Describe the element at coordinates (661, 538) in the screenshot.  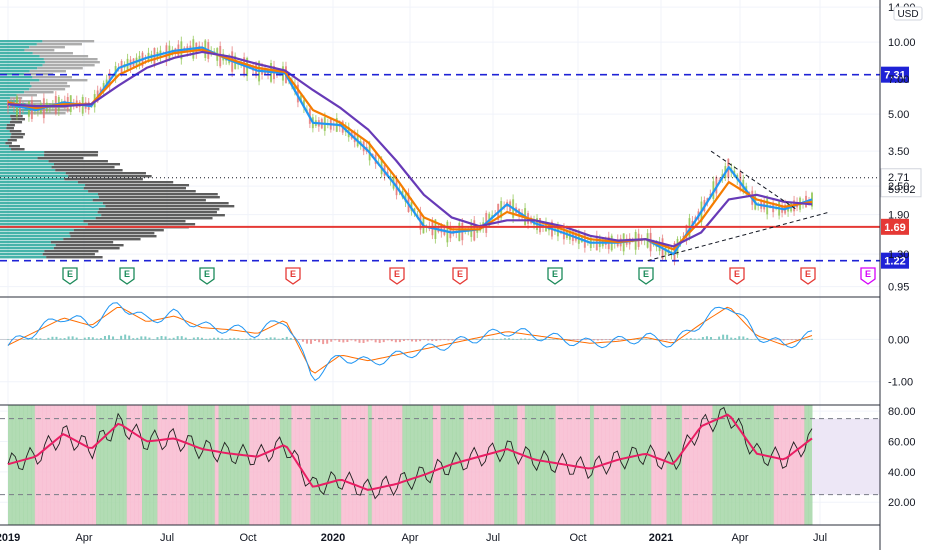
I see `time-tick-label: 2021` at that location.